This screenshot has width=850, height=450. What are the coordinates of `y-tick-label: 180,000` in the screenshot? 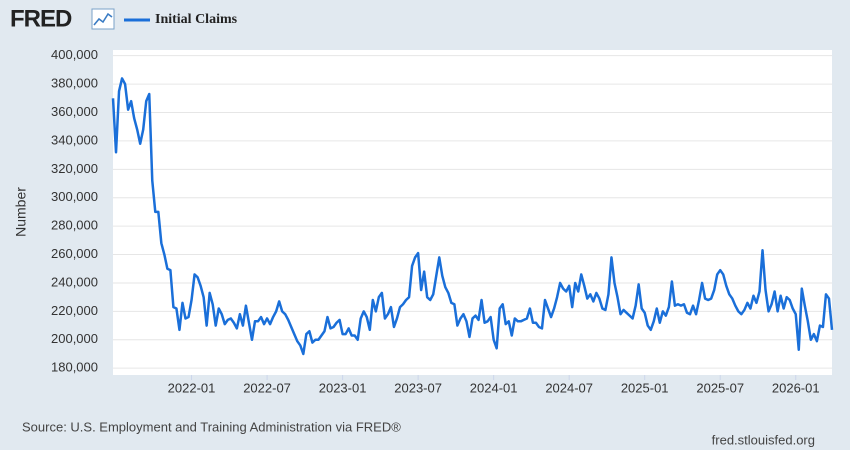 It's located at (74, 367).